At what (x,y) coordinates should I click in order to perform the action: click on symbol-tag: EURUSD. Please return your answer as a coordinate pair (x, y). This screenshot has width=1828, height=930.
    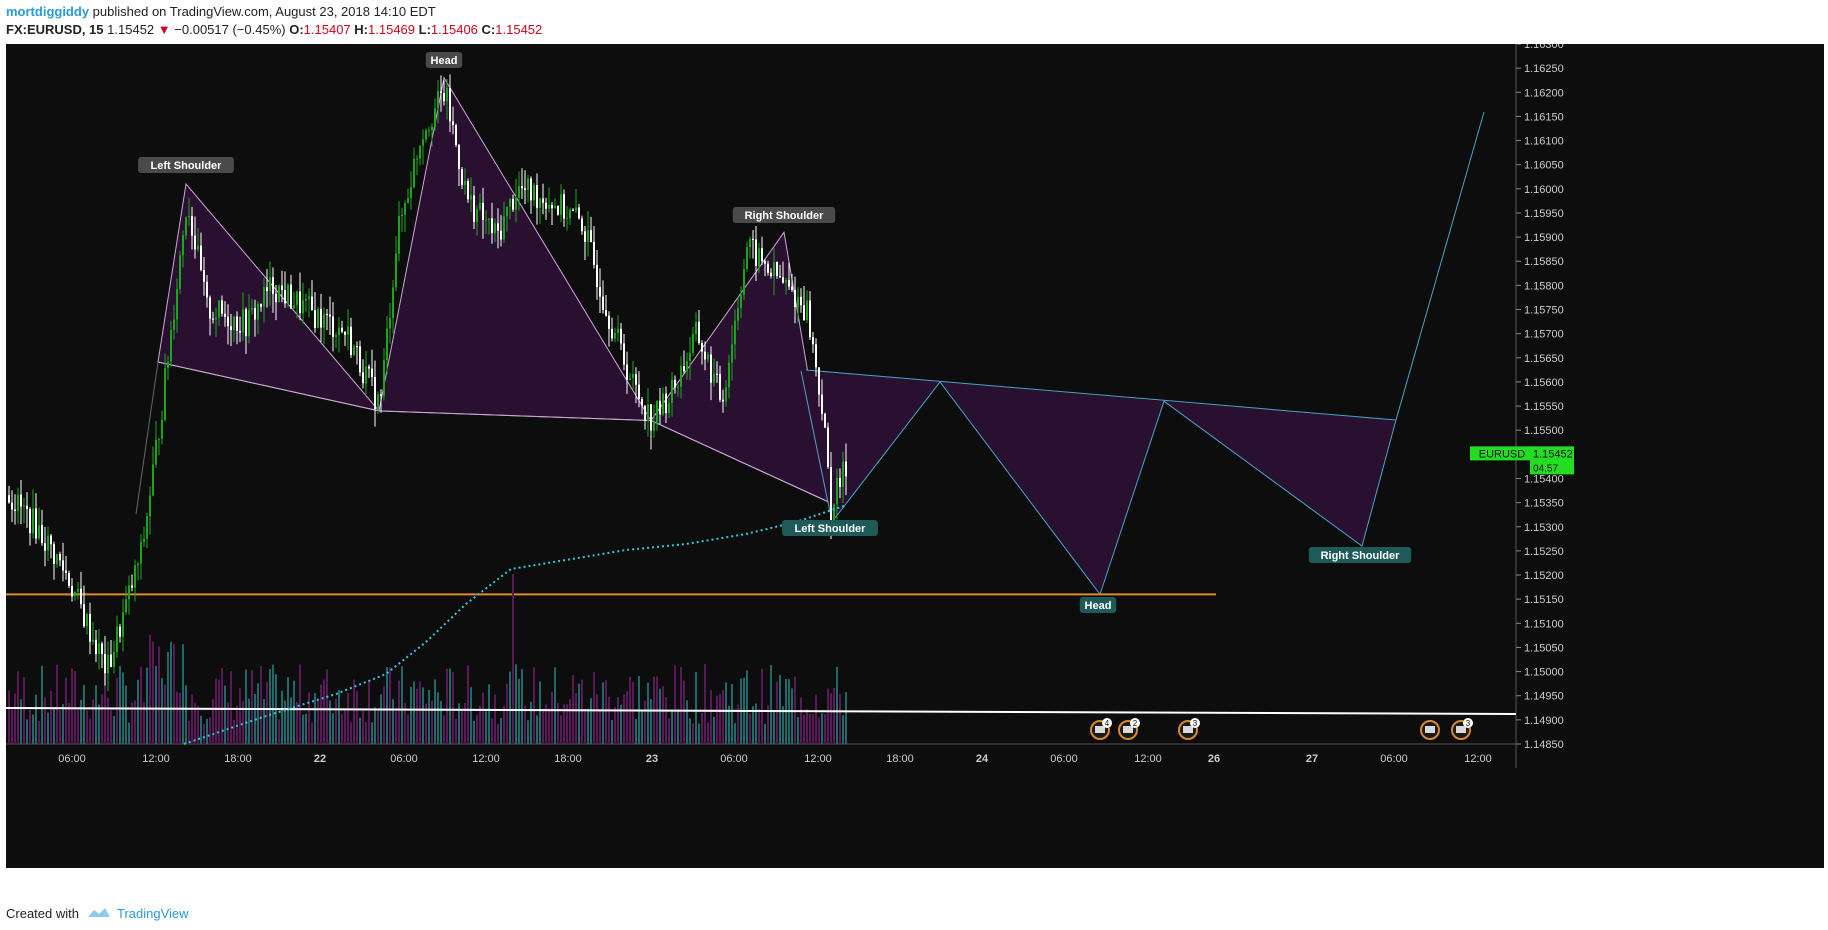
    Looking at the image, I should click on (1502, 454).